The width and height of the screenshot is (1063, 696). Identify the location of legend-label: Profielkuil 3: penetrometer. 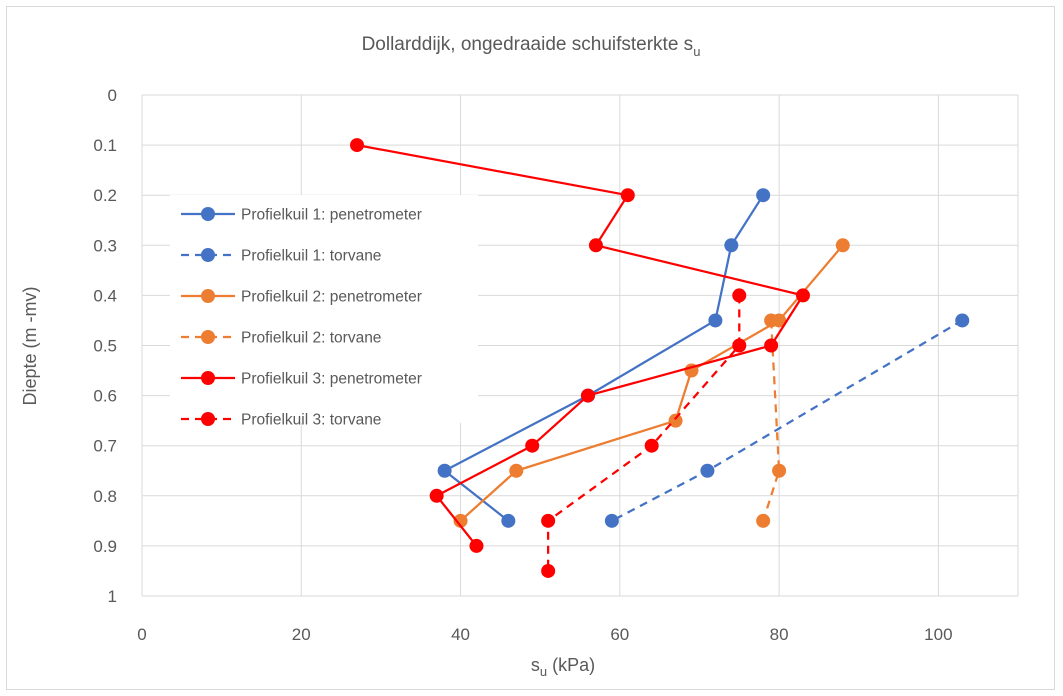
(331, 379).